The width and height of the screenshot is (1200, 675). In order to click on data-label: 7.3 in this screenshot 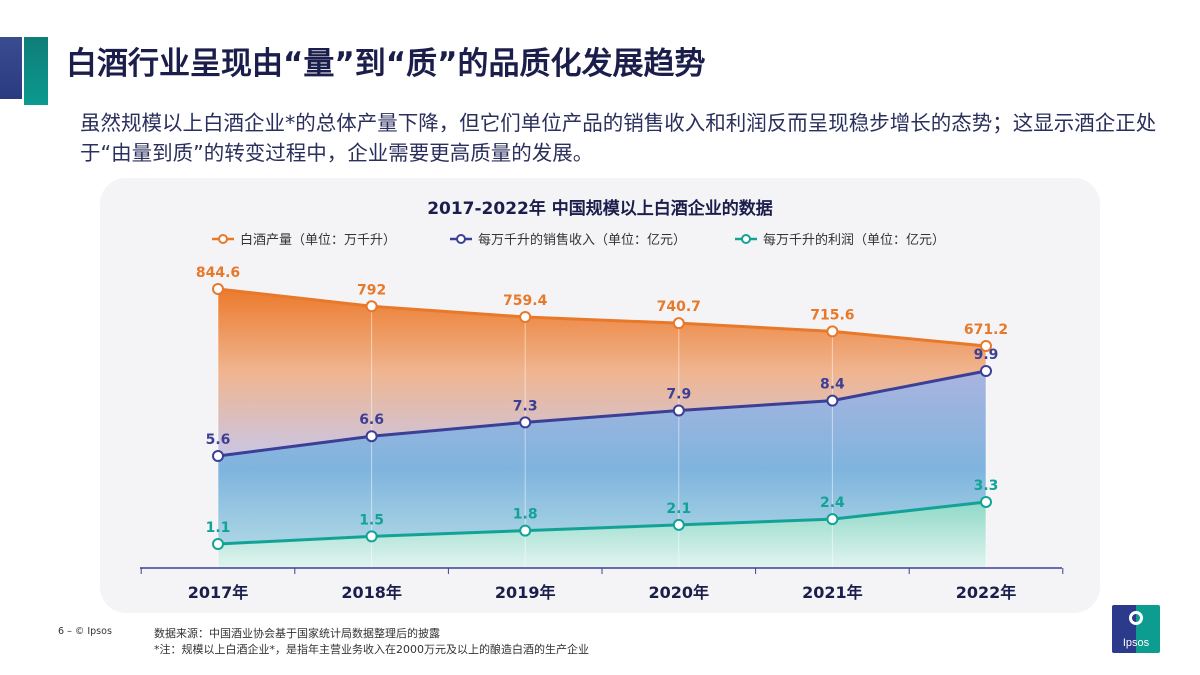, I will do `click(525, 406)`.